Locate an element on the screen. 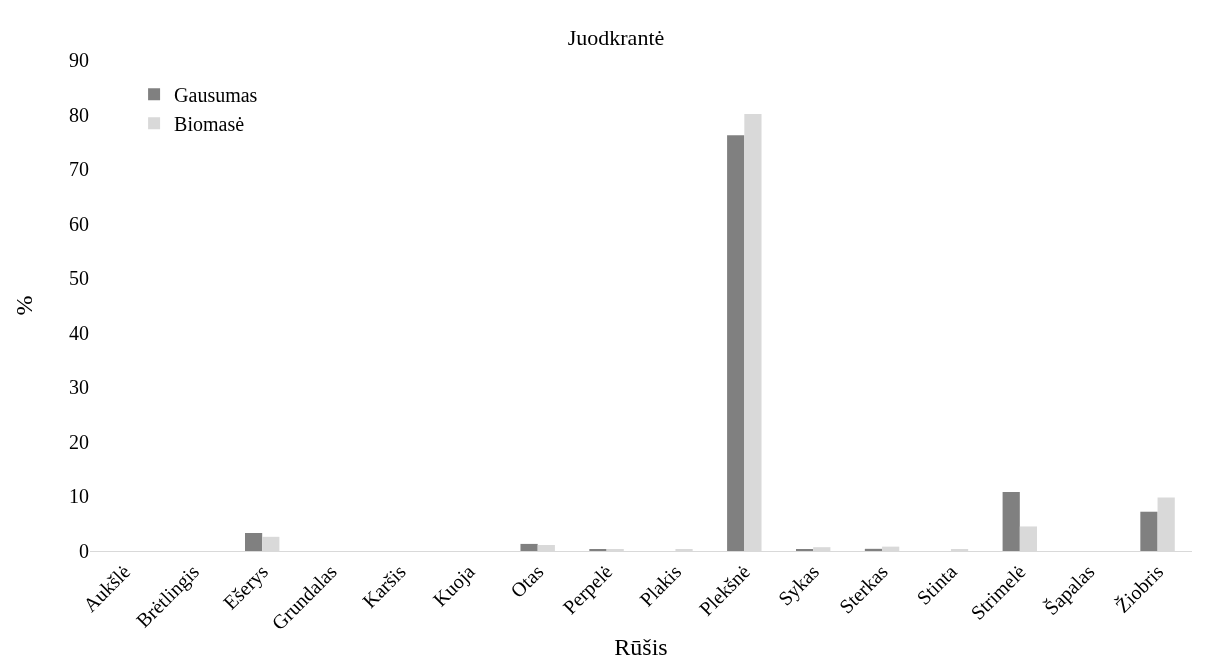 The height and width of the screenshot is (668, 1232). y-tick-label: 20 is located at coordinates (79, 441).